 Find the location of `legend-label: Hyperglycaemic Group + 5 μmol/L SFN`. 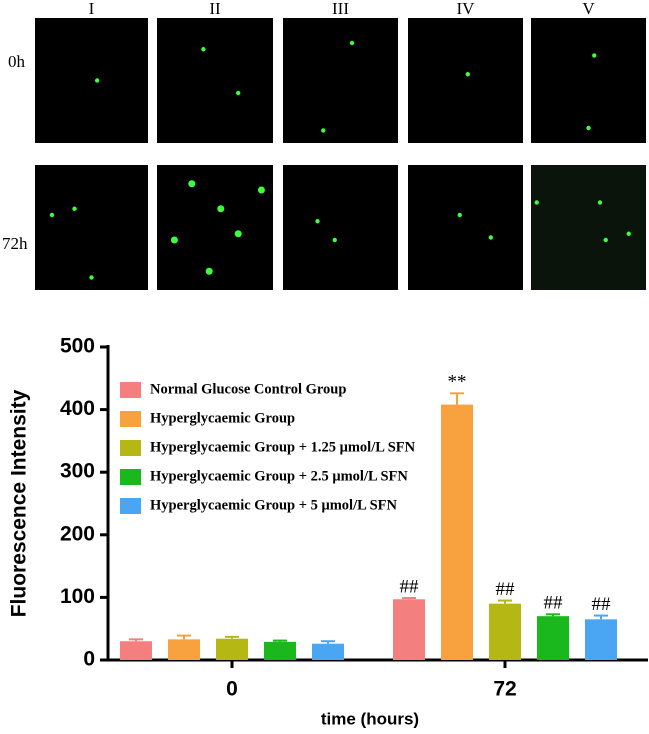

legend-label: Hyperglycaemic Group + 5 μmol/L SFN is located at coordinates (274, 505).